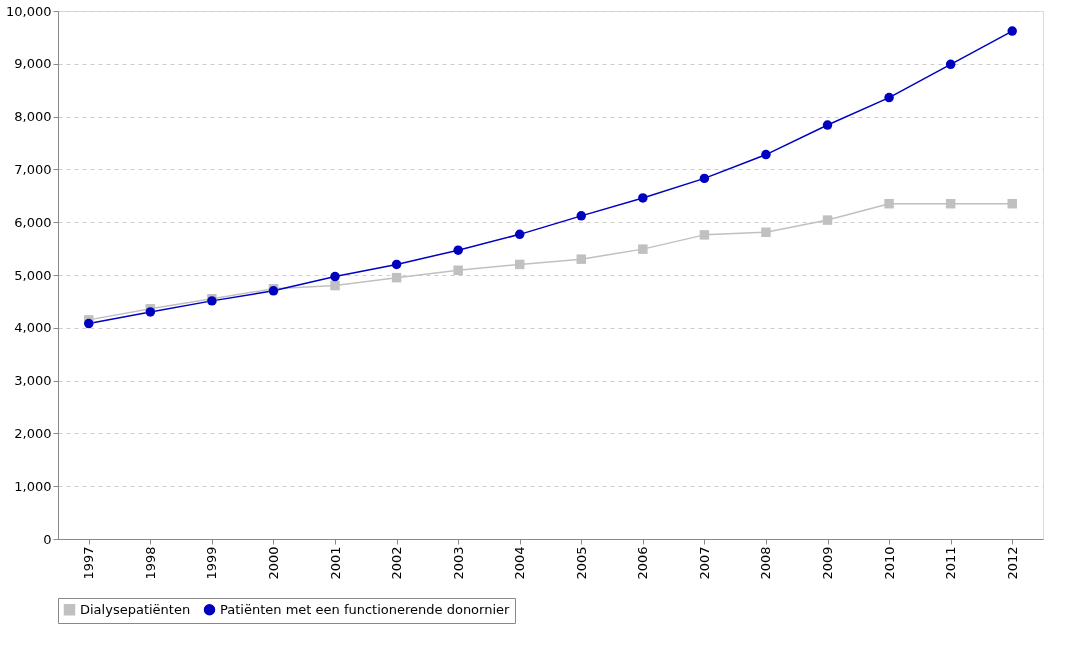  I want to click on y-tick-label: 1,000, so click(33, 486).